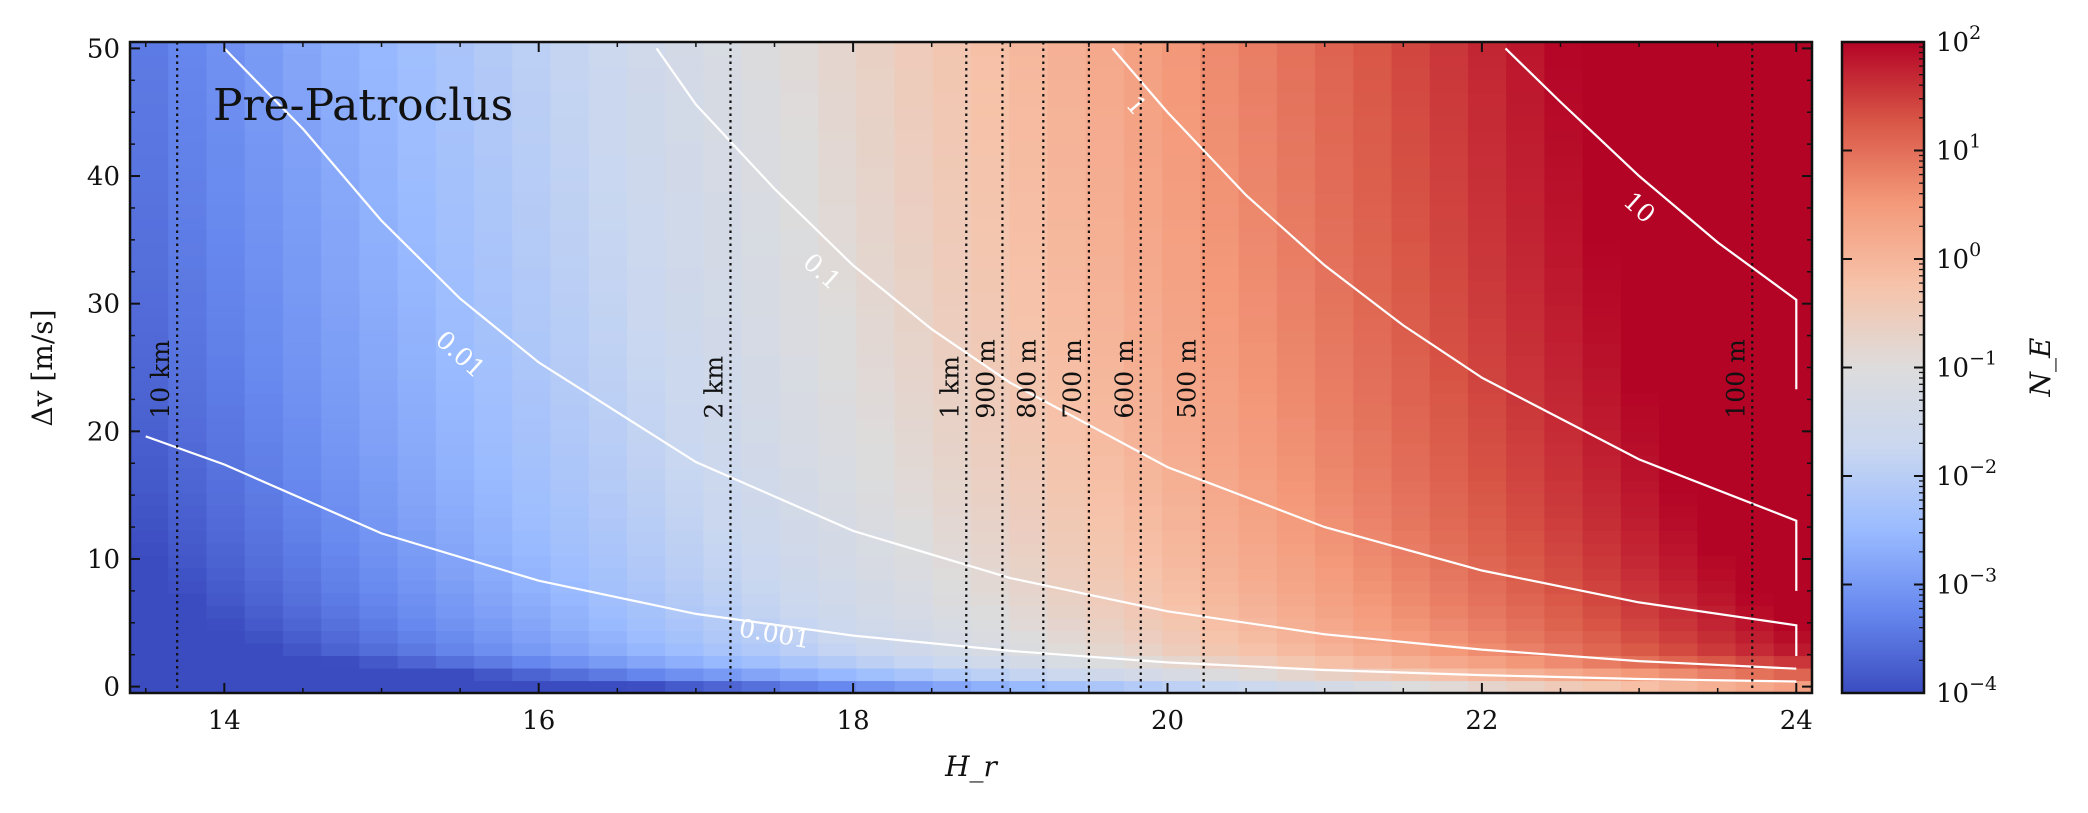 The height and width of the screenshot is (813, 2088). Describe the element at coordinates (1072, 379) in the screenshot. I see `diameter-label: 700 m` at that location.